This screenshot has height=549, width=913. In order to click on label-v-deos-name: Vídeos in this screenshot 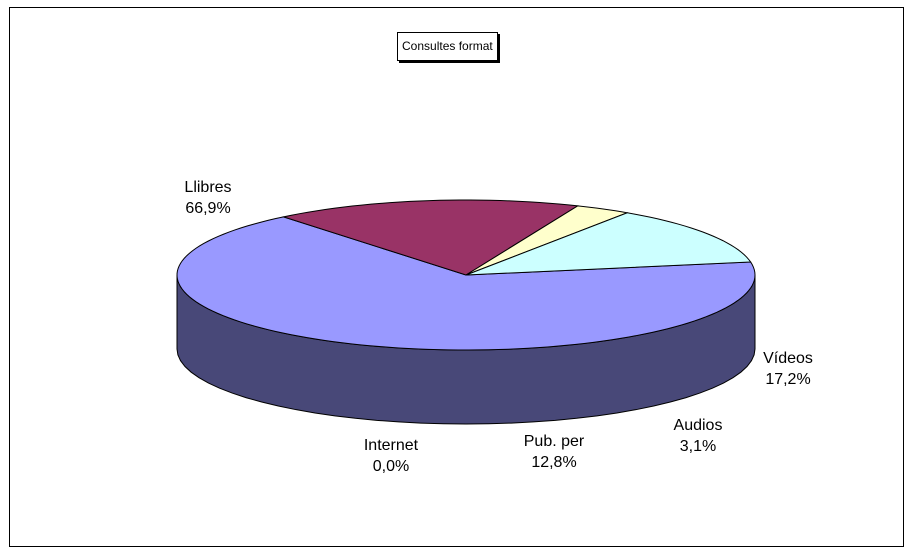, I will do `click(788, 358)`.